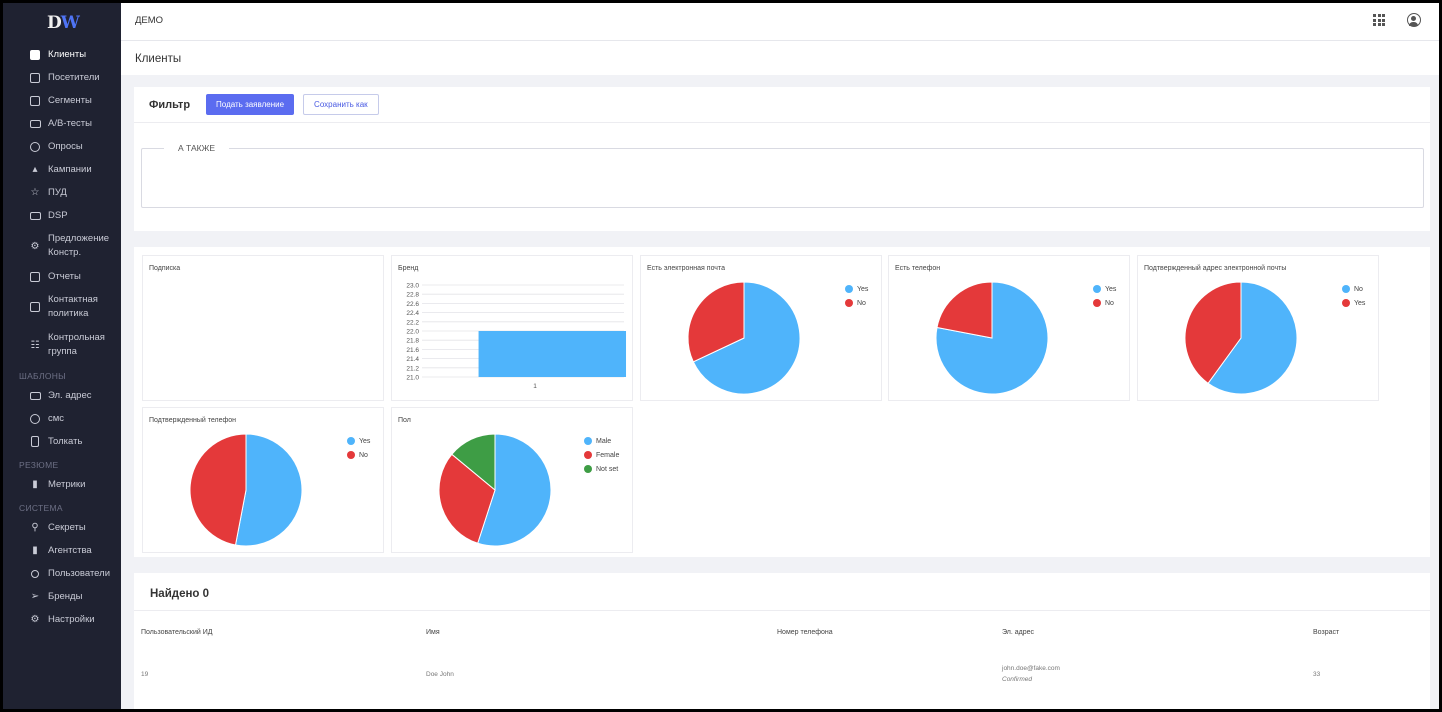  I want to click on cell-email: john.doe@fake.com, so click(1031, 668).